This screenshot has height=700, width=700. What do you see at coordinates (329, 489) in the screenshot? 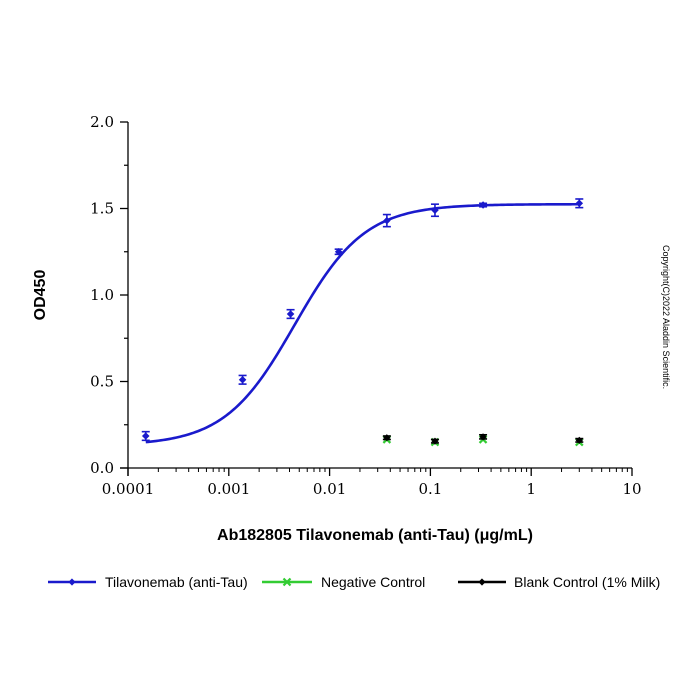
I see `x-tick-label: 0.01` at bounding box center [329, 489].